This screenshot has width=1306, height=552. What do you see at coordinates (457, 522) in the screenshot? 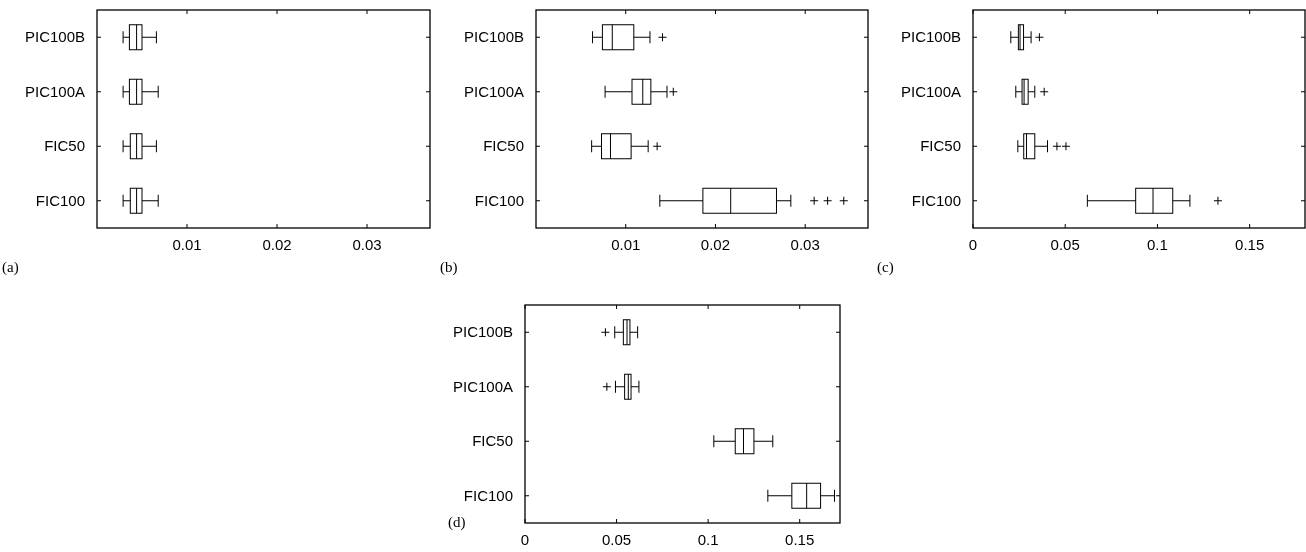
I see `text: (d)` at bounding box center [457, 522].